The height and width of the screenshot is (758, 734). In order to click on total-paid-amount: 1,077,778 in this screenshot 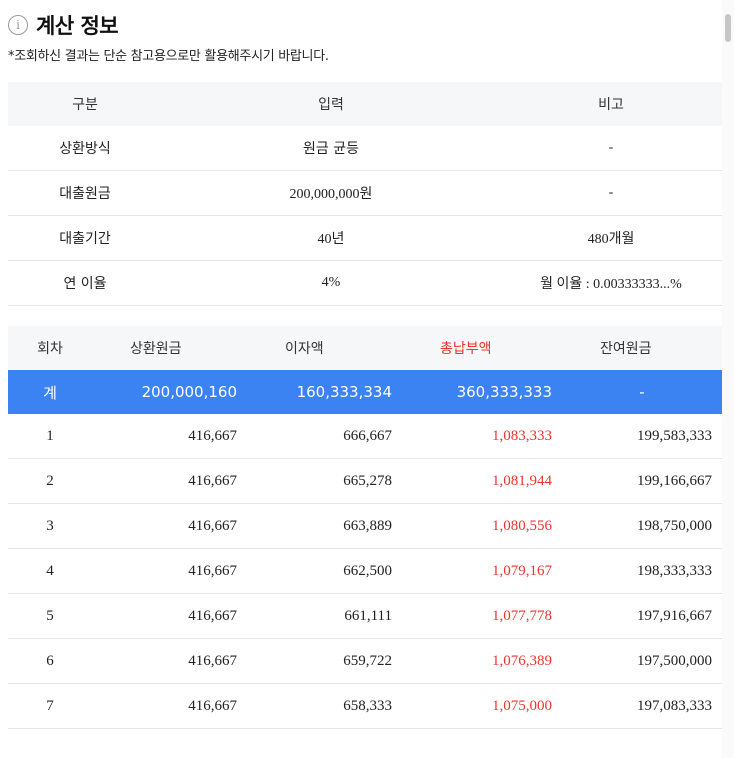, I will do `click(482, 616)`.